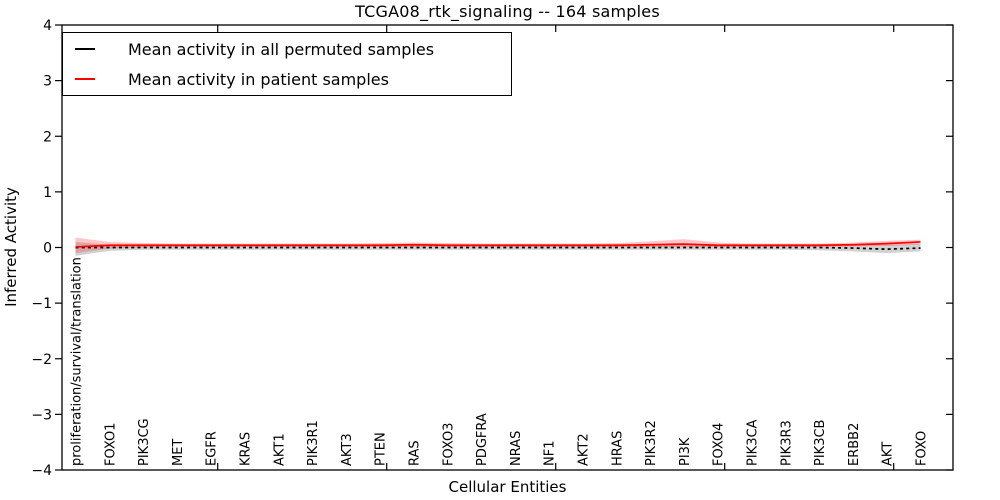 The height and width of the screenshot is (500, 1000). I want to click on category-label: AKT3, so click(347, 449).